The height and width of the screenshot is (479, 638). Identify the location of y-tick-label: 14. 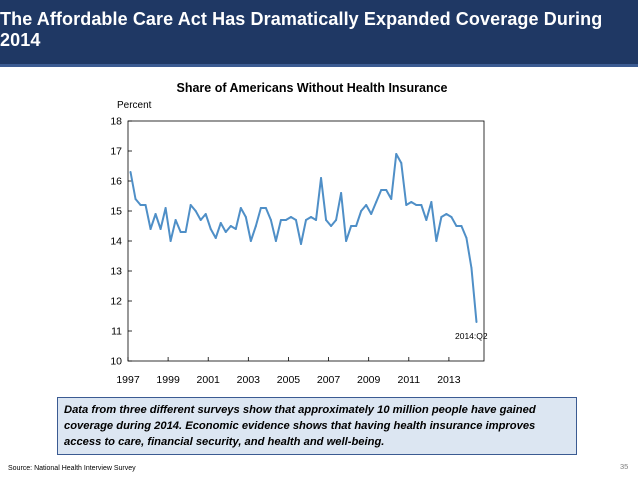
(116, 242).